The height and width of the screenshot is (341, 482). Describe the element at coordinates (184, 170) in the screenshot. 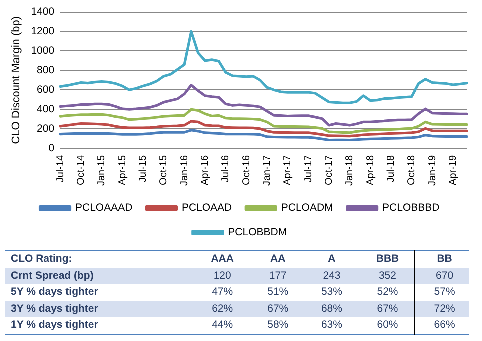

I see `x-tick-label: Jan-16` at that location.